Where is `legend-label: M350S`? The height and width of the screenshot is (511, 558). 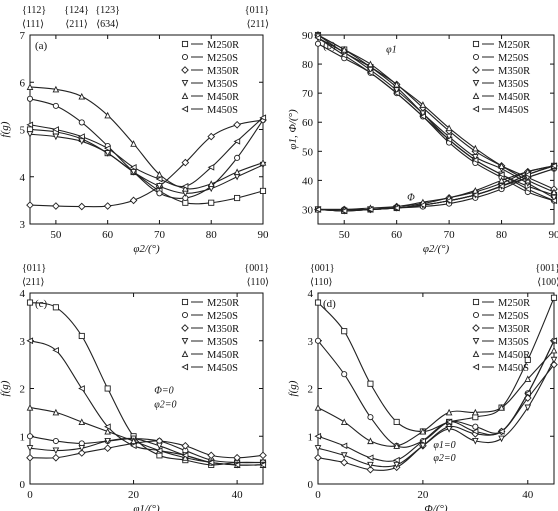
legend-label: M350S is located at coordinates (222, 342).